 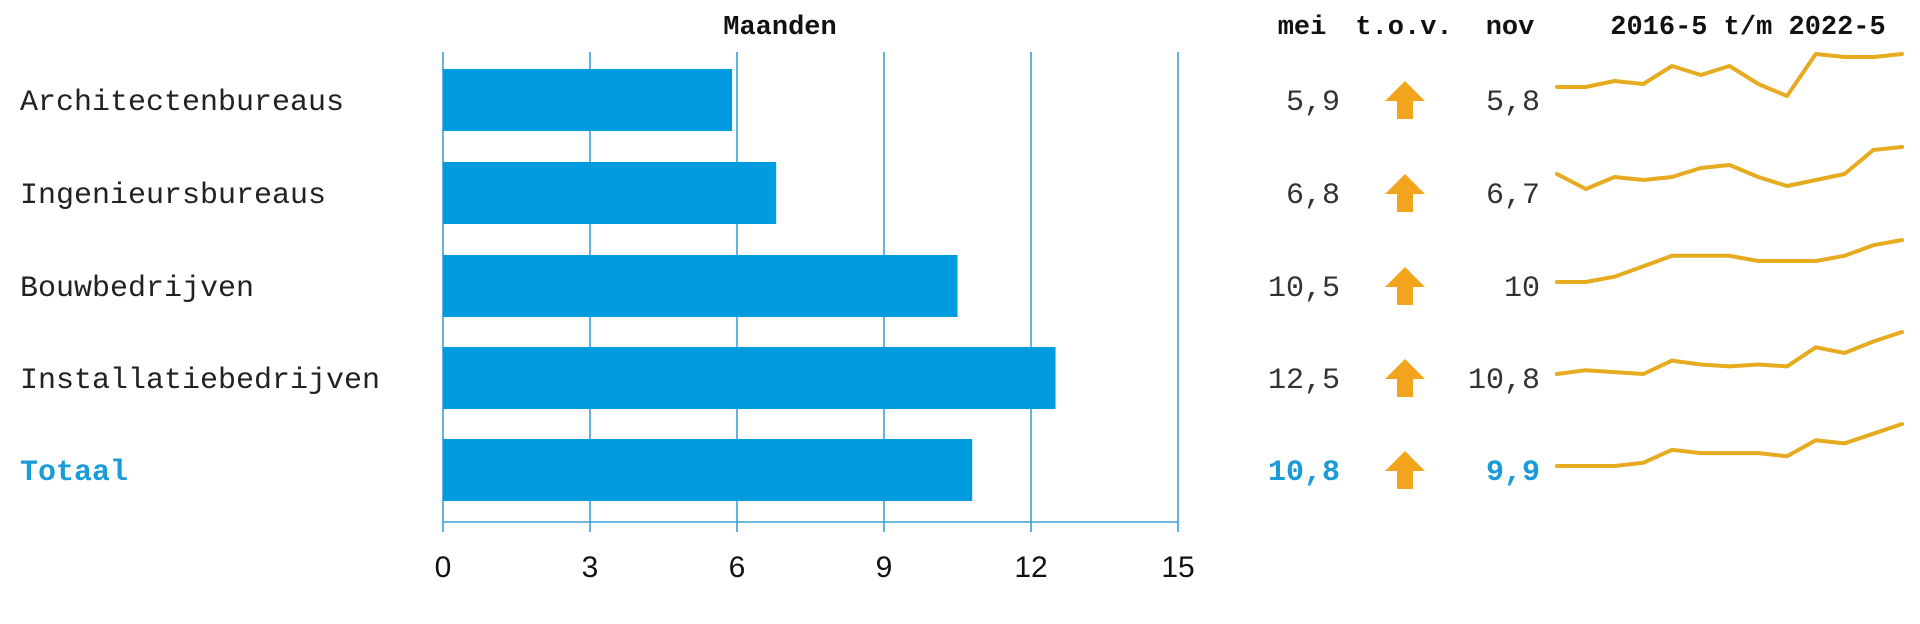 I want to click on x-tick-label-1: 3, so click(x=590, y=567).